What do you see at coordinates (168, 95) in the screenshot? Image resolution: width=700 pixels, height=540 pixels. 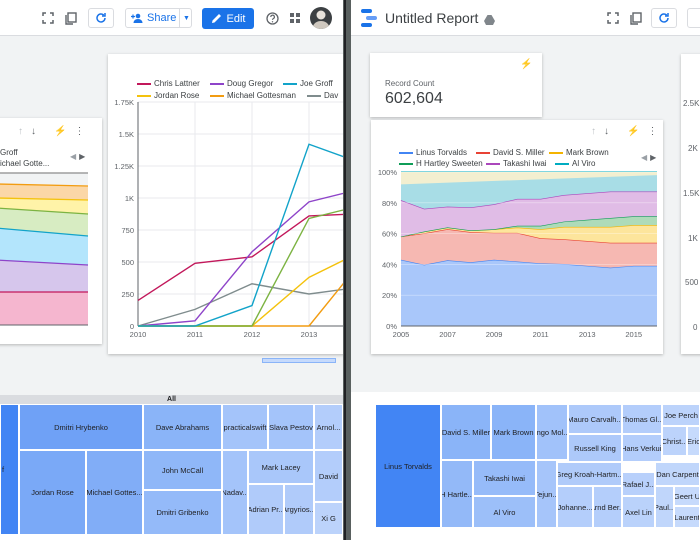 I see `legend-item: Jordan Rose` at bounding box center [168, 95].